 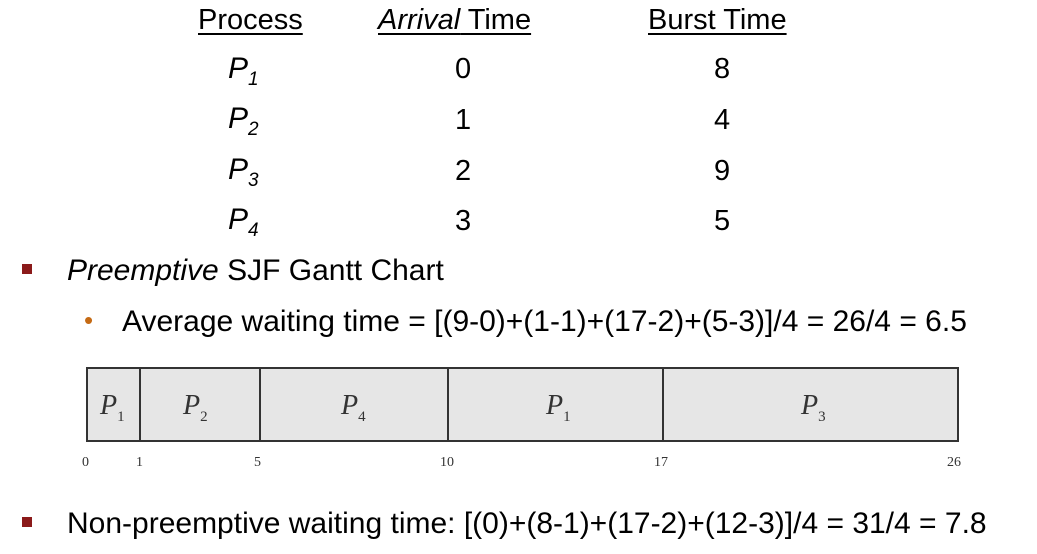 I want to click on bullet-preemptive-sjf: Preemptive SJF Gantt Chart, so click(x=255, y=271).